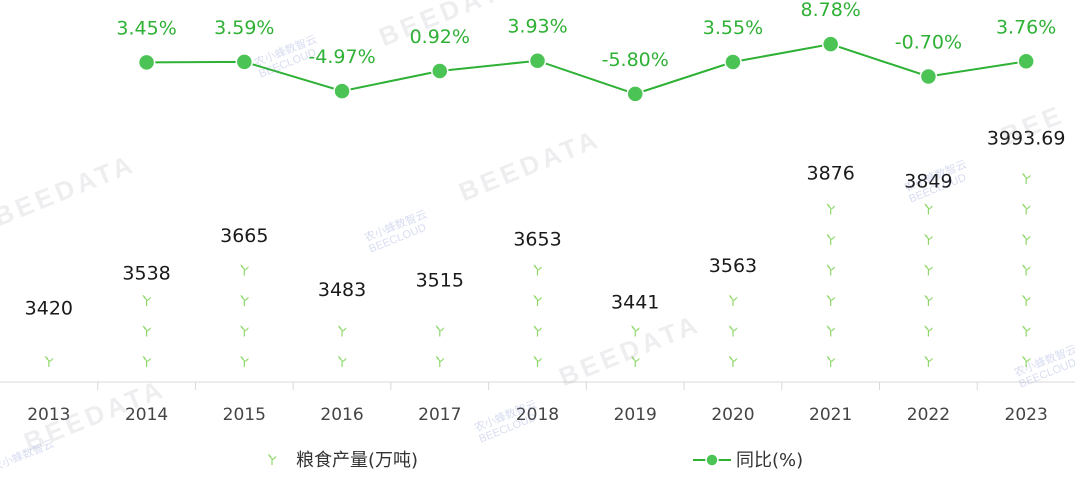 This screenshot has width=1075, height=478. I want to click on bar-value-label: 3441, so click(635, 302).